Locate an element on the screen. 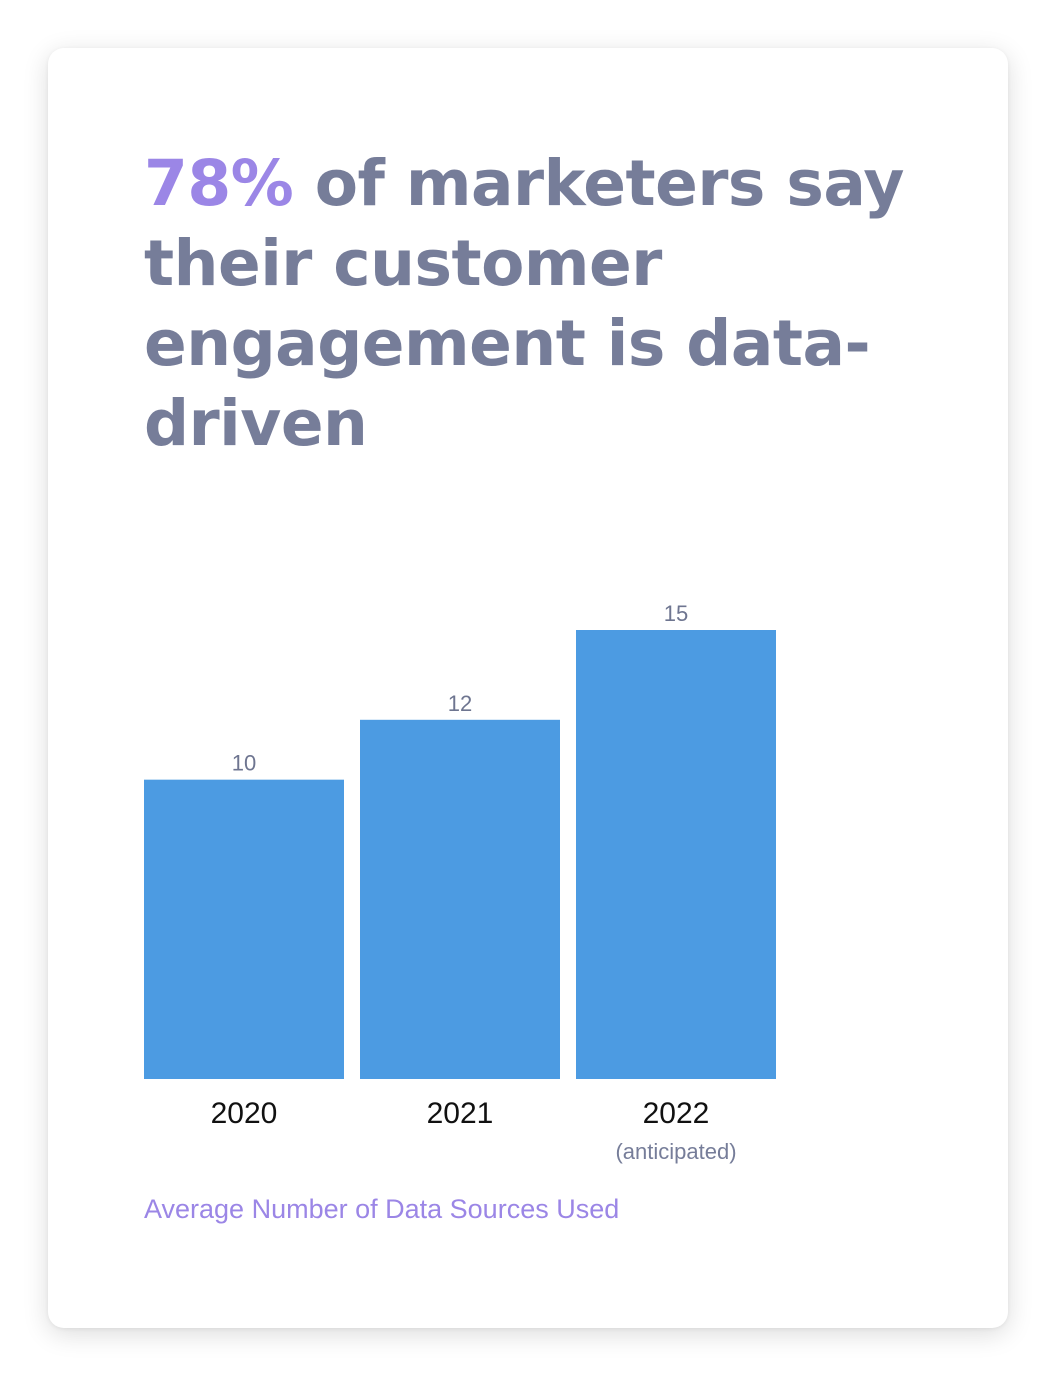 Image resolution: width=1056 pixels, height=1376 pixels. category-label-2021: 2021 is located at coordinates (460, 1113).